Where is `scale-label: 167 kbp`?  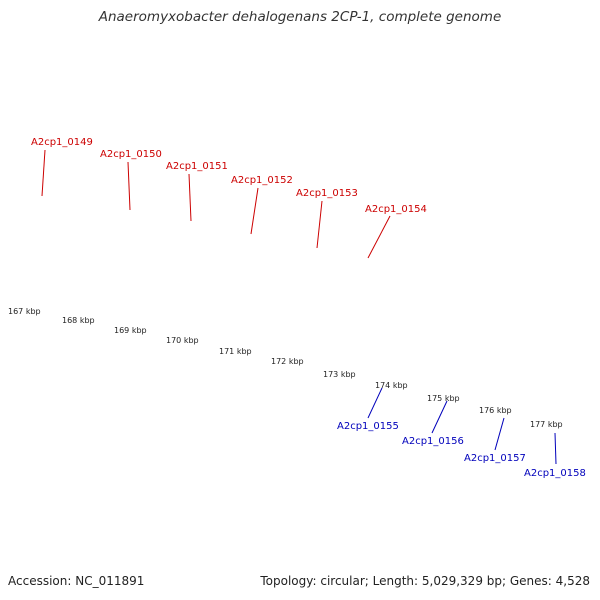
scale-label: 167 kbp is located at coordinates (24, 311).